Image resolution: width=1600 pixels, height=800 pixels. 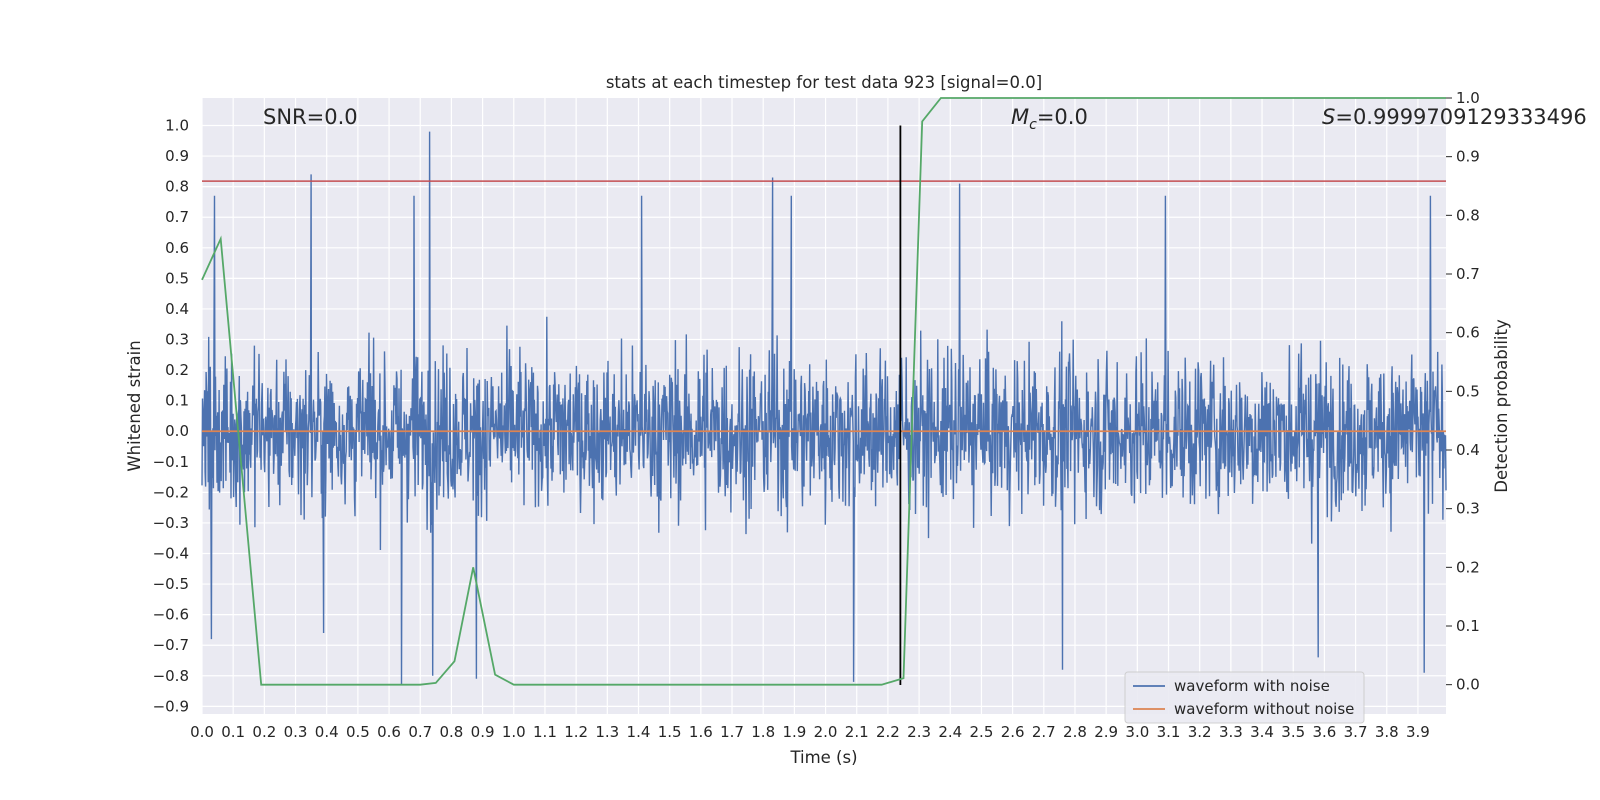 What do you see at coordinates (1387, 732) in the screenshot?
I see `x-tick-label-38: 3.8` at bounding box center [1387, 732].